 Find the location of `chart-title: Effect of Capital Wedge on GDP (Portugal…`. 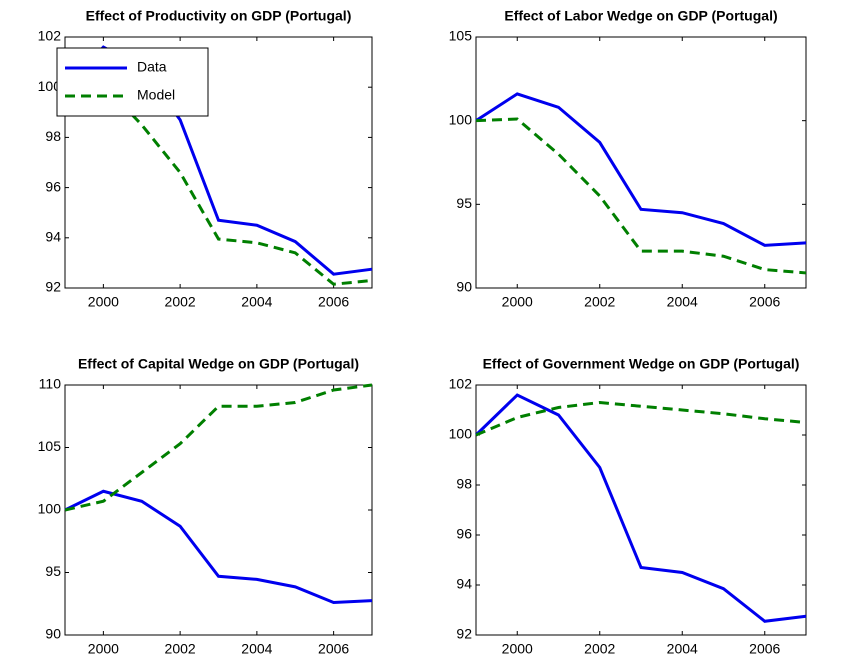

chart-title: Effect of Capital Wedge on GDP (Portugal… is located at coordinates (218, 364).